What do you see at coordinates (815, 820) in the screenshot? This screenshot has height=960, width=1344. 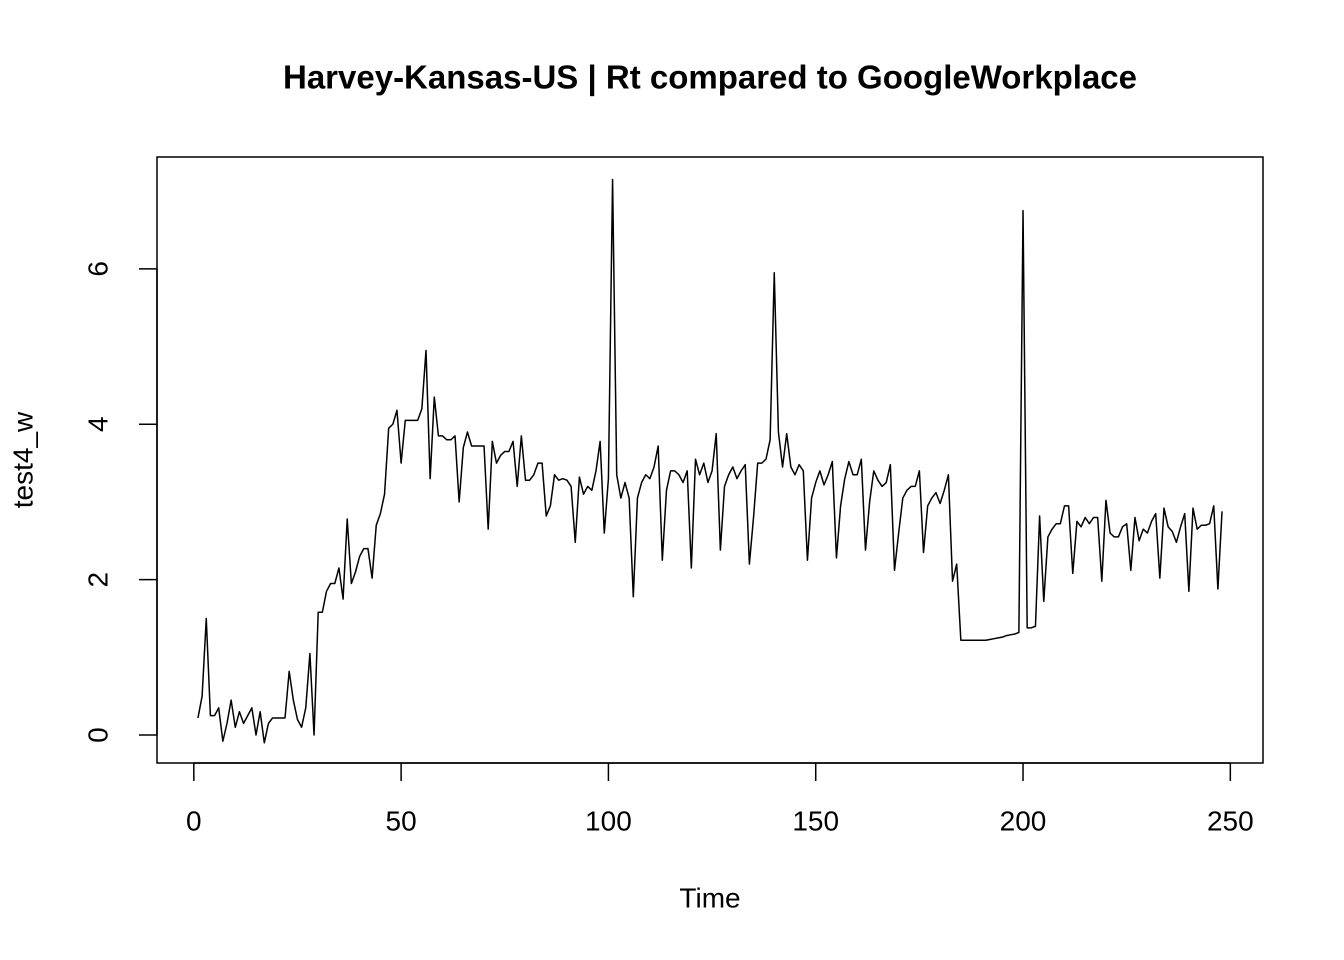 I see `x-tick-label: 150` at bounding box center [815, 820].